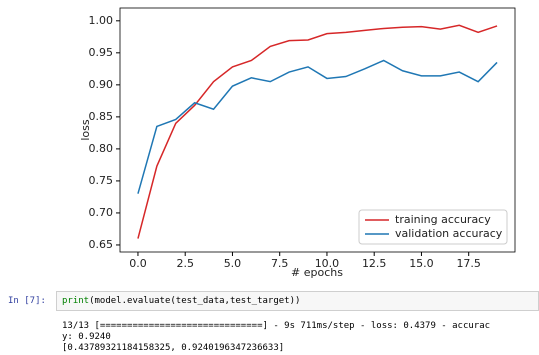 The height and width of the screenshot is (355, 539). What do you see at coordinates (101, 212) in the screenshot?
I see `y-tick-label: 0.70` at bounding box center [101, 212].